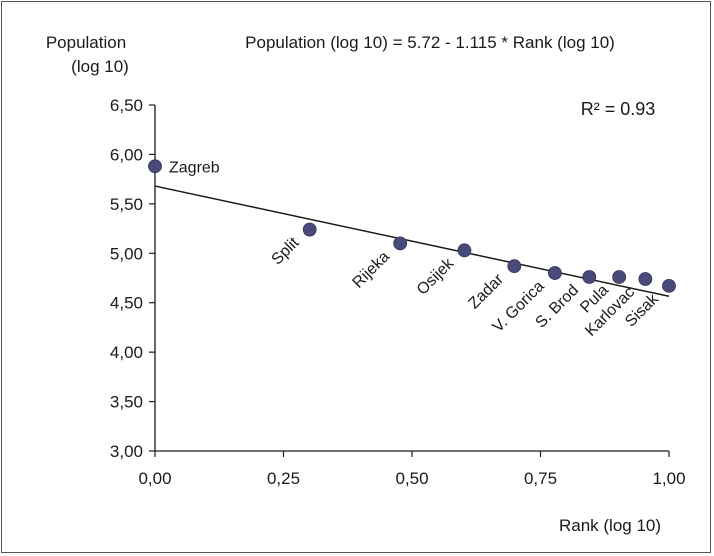 This screenshot has height=556, width=714. I want to click on point-label-zagreb: Zagreb, so click(194, 167).